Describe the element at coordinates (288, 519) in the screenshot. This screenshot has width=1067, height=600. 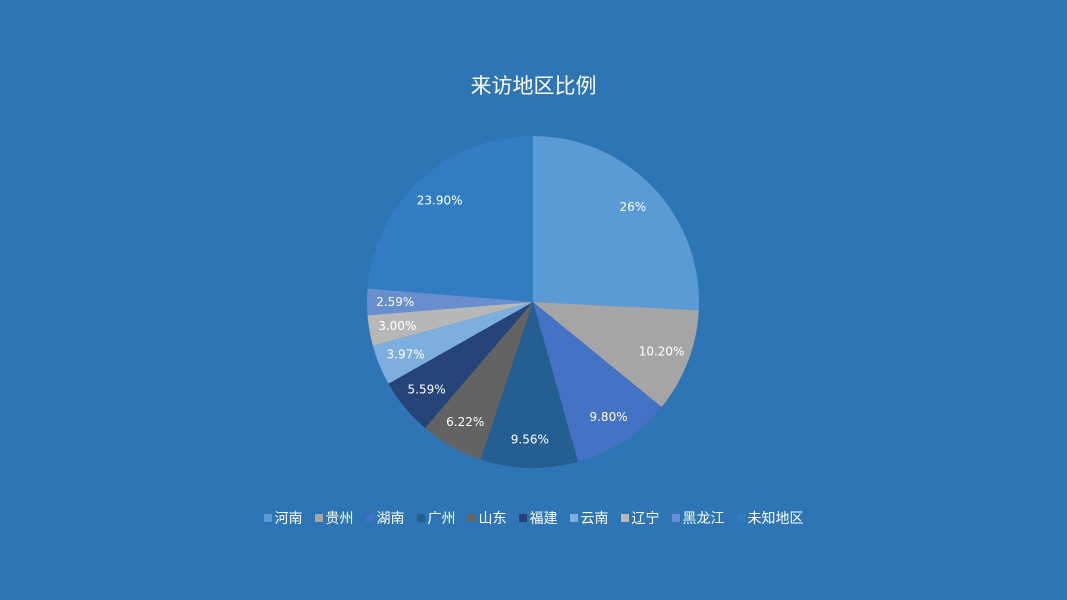
I see `legend-label: 河南` at that location.